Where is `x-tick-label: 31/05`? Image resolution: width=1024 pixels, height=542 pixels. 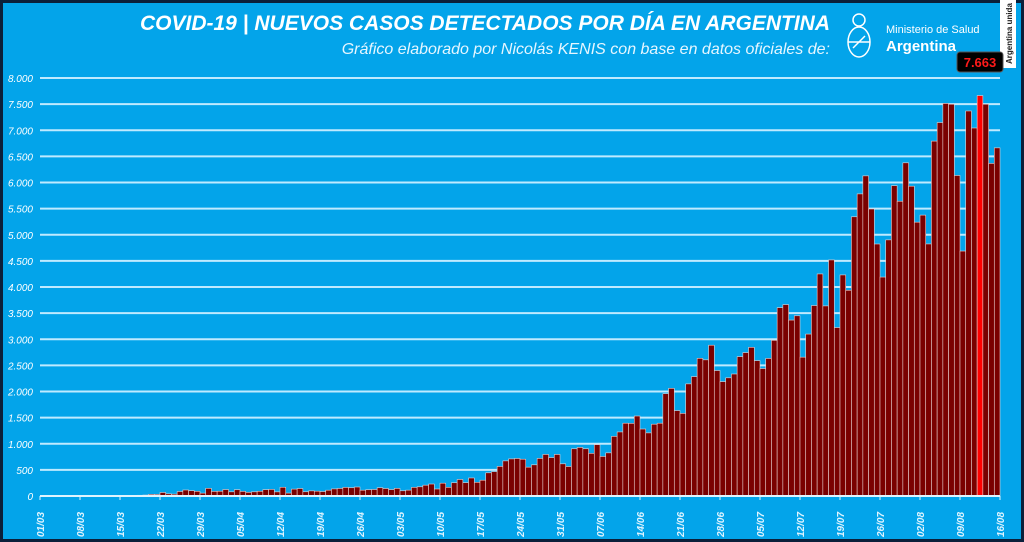
x-tick-label: 31/05 is located at coordinates (561, 524).